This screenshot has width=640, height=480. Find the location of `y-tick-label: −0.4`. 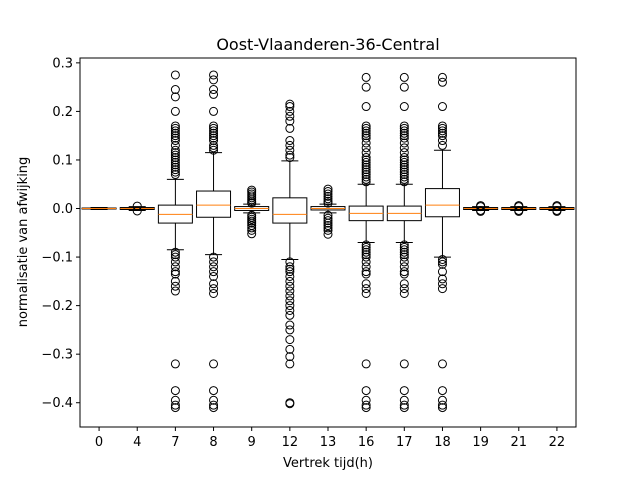

y-tick-label: −0.4 is located at coordinates (57, 403).